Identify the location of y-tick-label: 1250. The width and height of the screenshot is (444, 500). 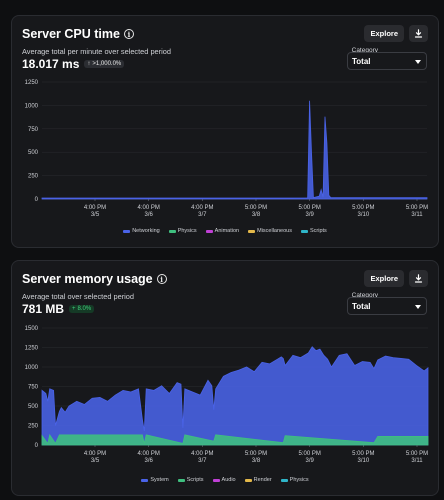
(32, 83).